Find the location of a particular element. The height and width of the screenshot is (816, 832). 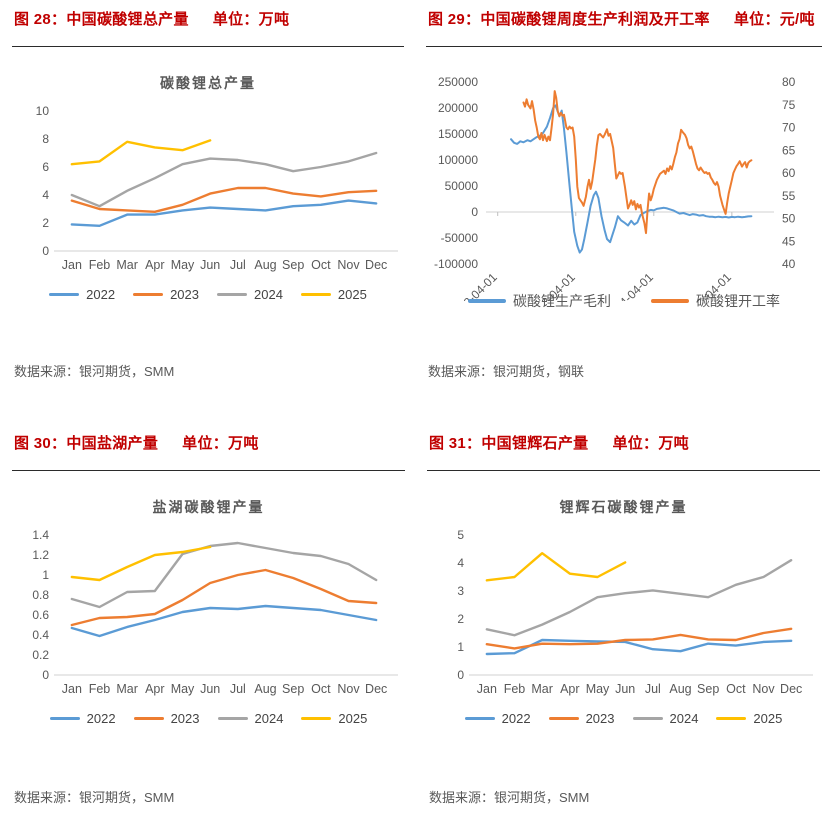

right-axis-tick-label: 65 is located at coordinates (789, 150).